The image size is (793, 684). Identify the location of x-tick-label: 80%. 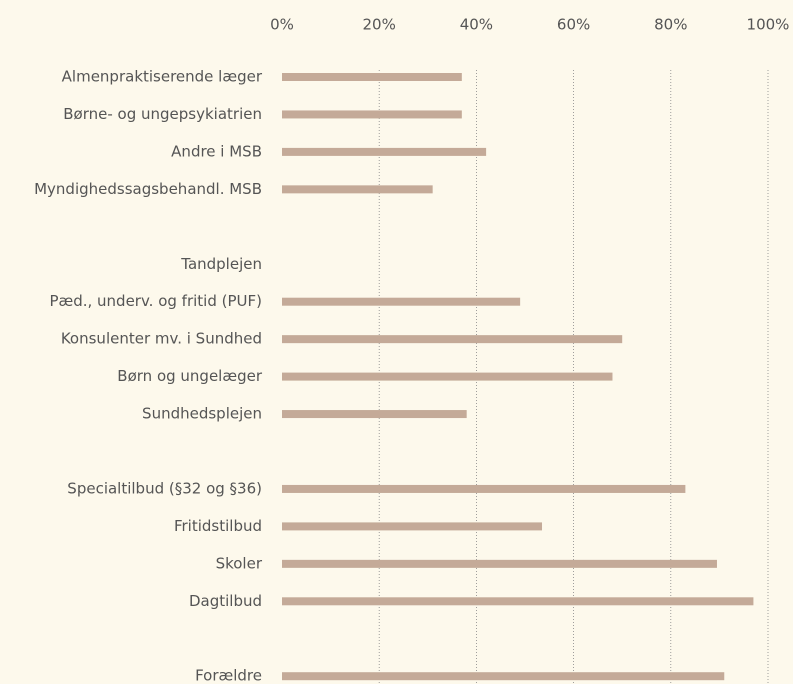
(670, 25).